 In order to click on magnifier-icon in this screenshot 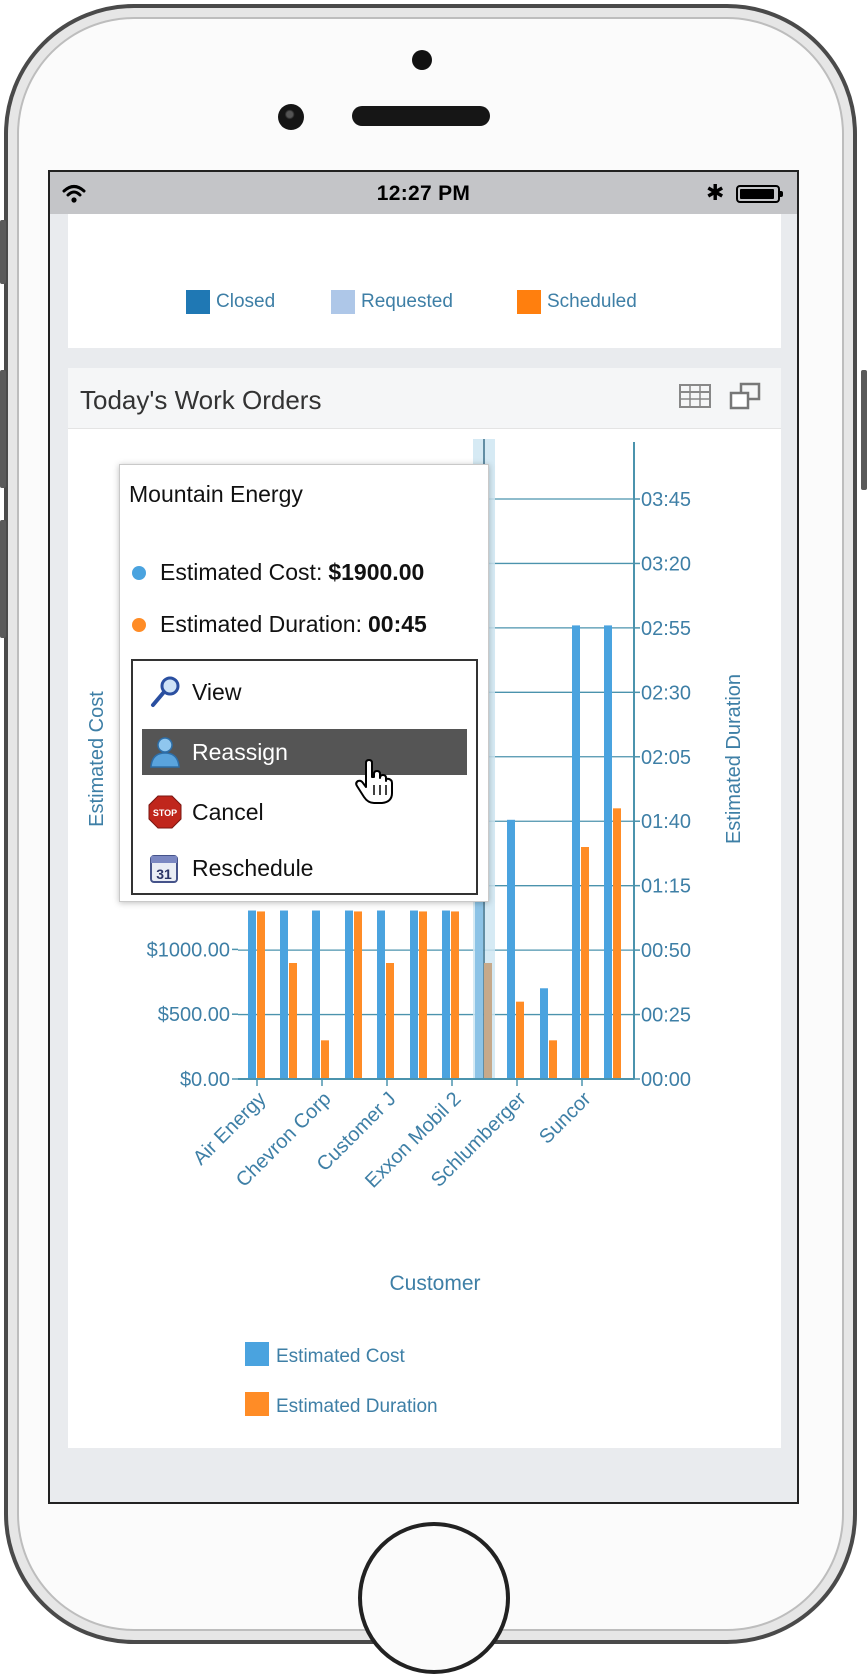, I will do `click(165, 691)`.